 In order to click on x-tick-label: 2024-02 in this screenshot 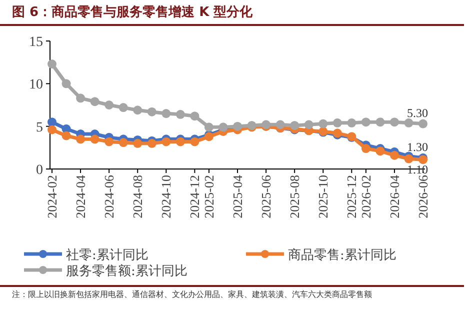, I will do `click(52, 196)`.